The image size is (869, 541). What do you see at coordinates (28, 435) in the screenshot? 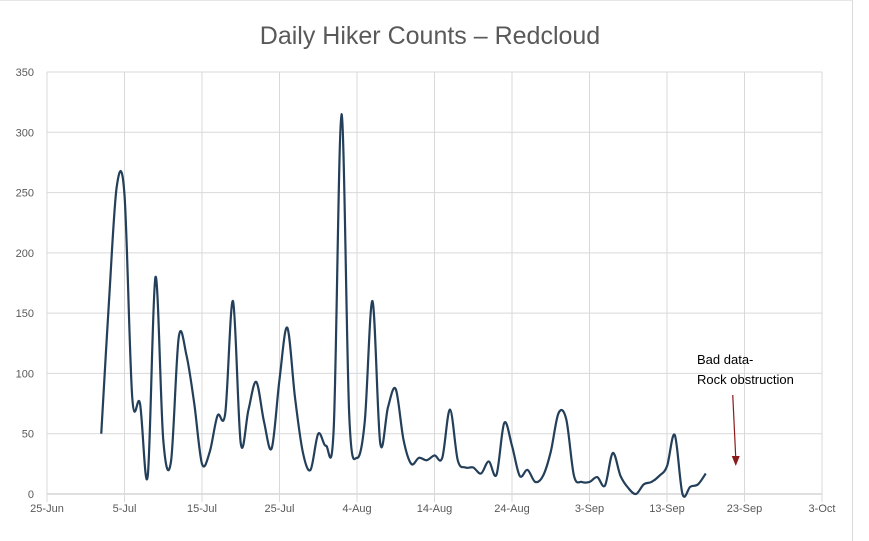
I see `y-tick-label: 50` at bounding box center [28, 435].